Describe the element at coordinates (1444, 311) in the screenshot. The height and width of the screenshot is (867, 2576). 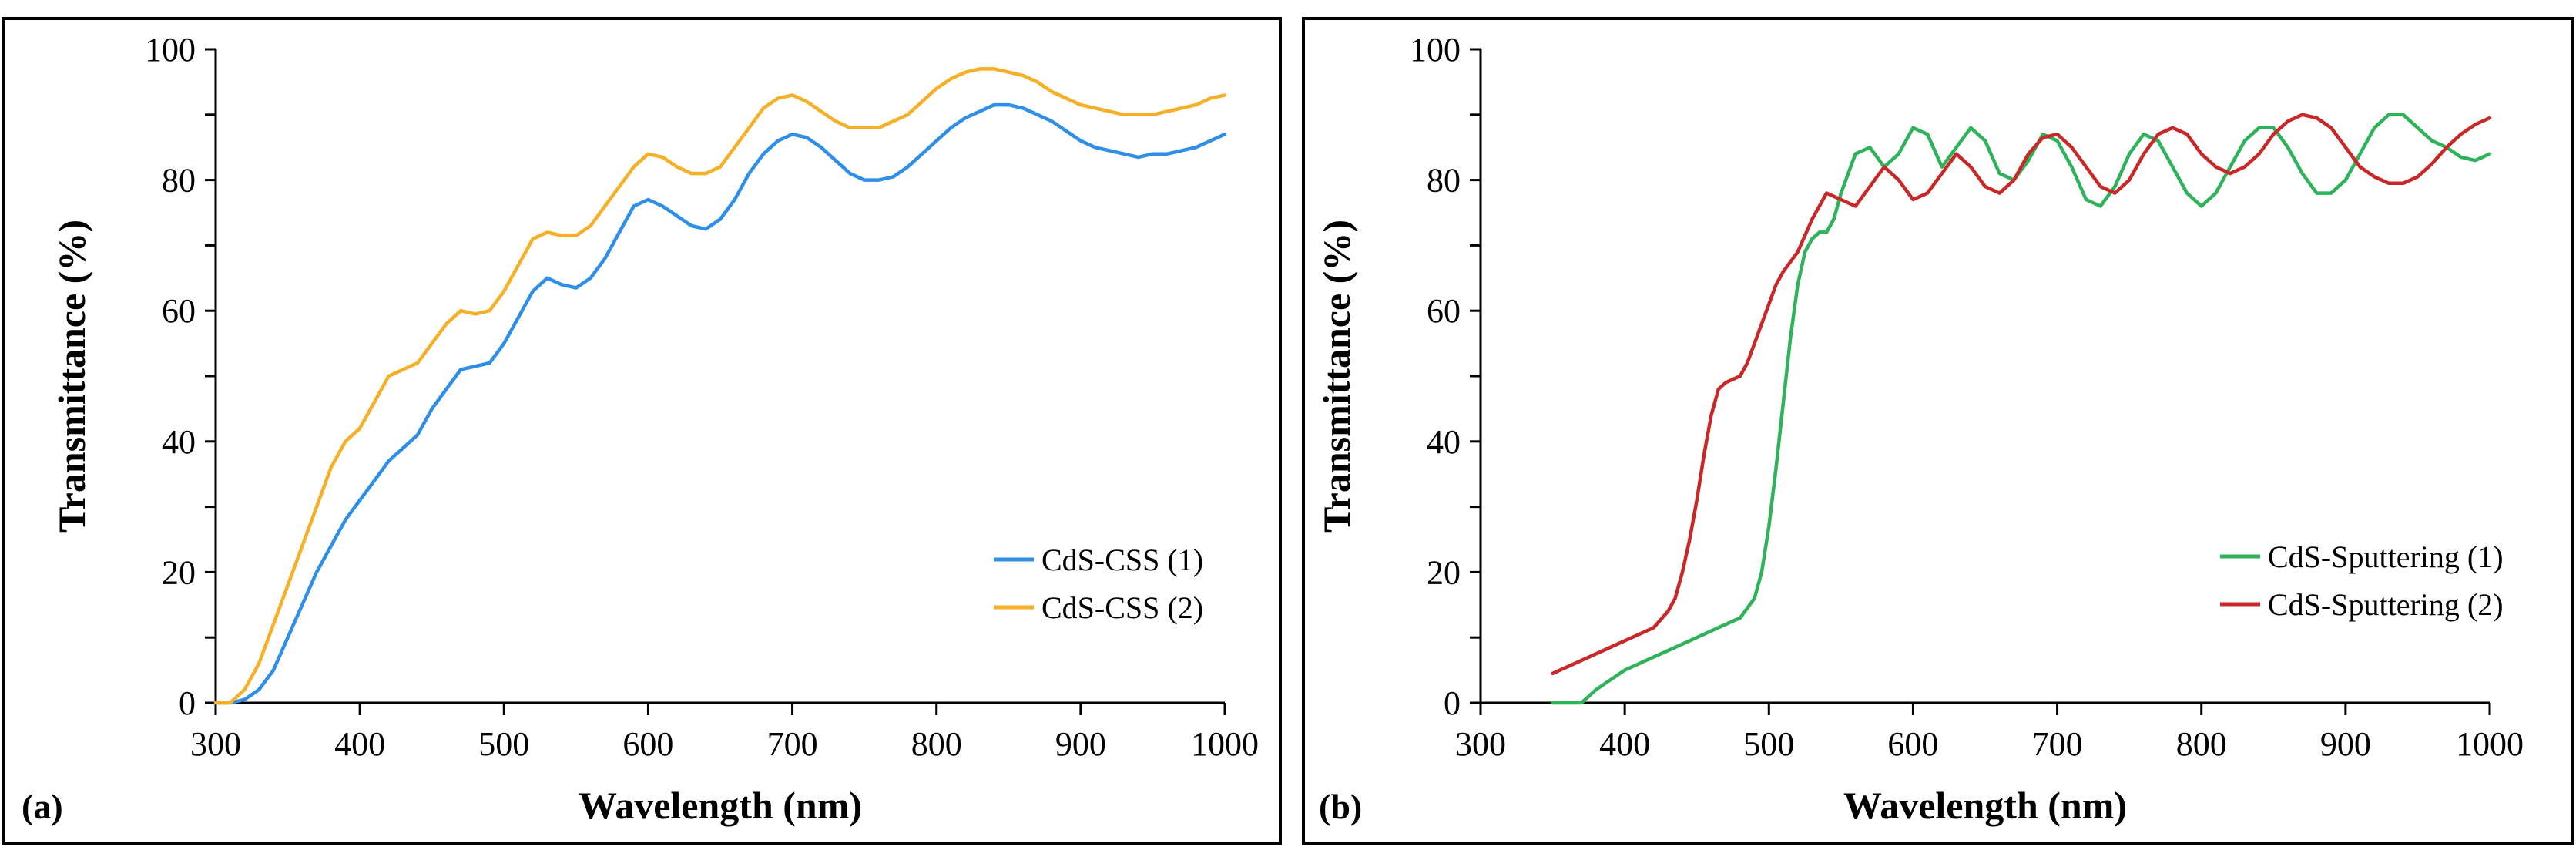
I see `panel-b-y-tick-label: 60` at that location.